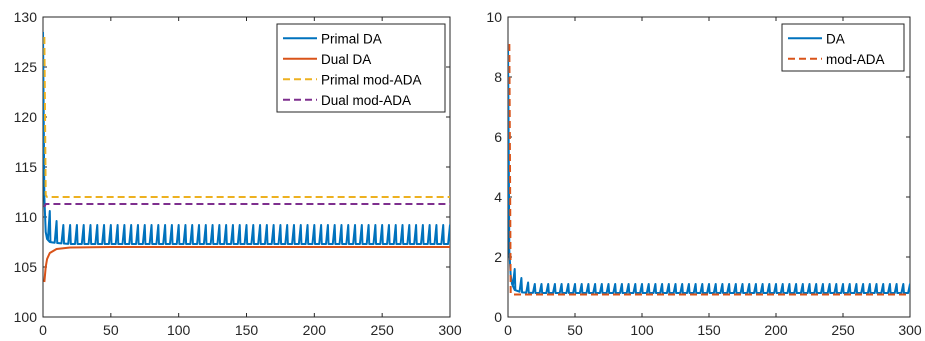 The width and height of the screenshot is (925, 341). Describe the element at coordinates (498, 257) in the screenshot. I see `y-tick-label: 2` at that location.